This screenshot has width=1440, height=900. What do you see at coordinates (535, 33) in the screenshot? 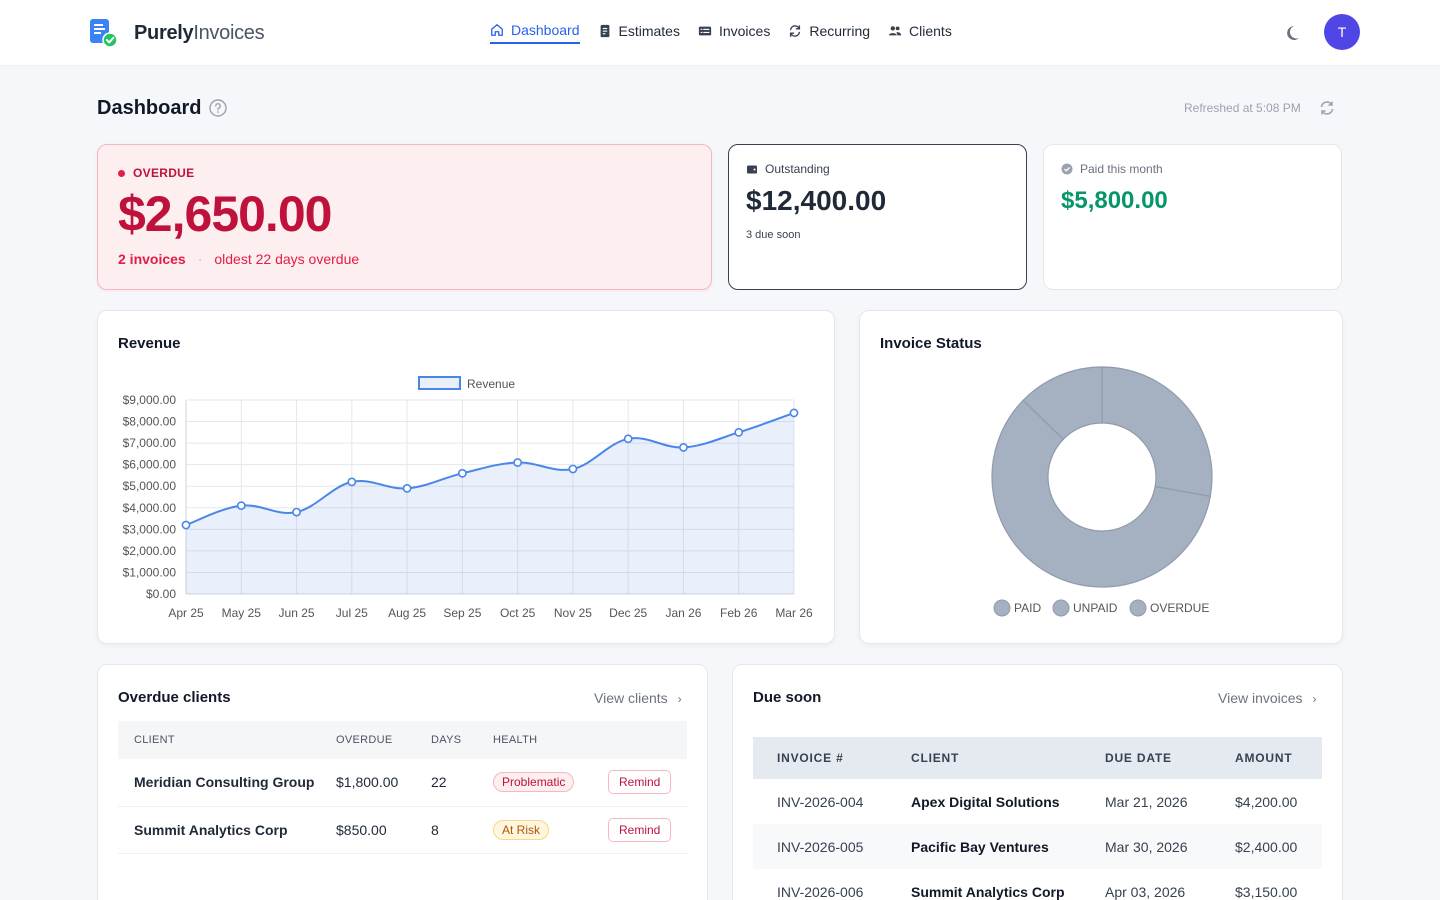
I see `nav-dashboard: Dashboard` at bounding box center [535, 33].